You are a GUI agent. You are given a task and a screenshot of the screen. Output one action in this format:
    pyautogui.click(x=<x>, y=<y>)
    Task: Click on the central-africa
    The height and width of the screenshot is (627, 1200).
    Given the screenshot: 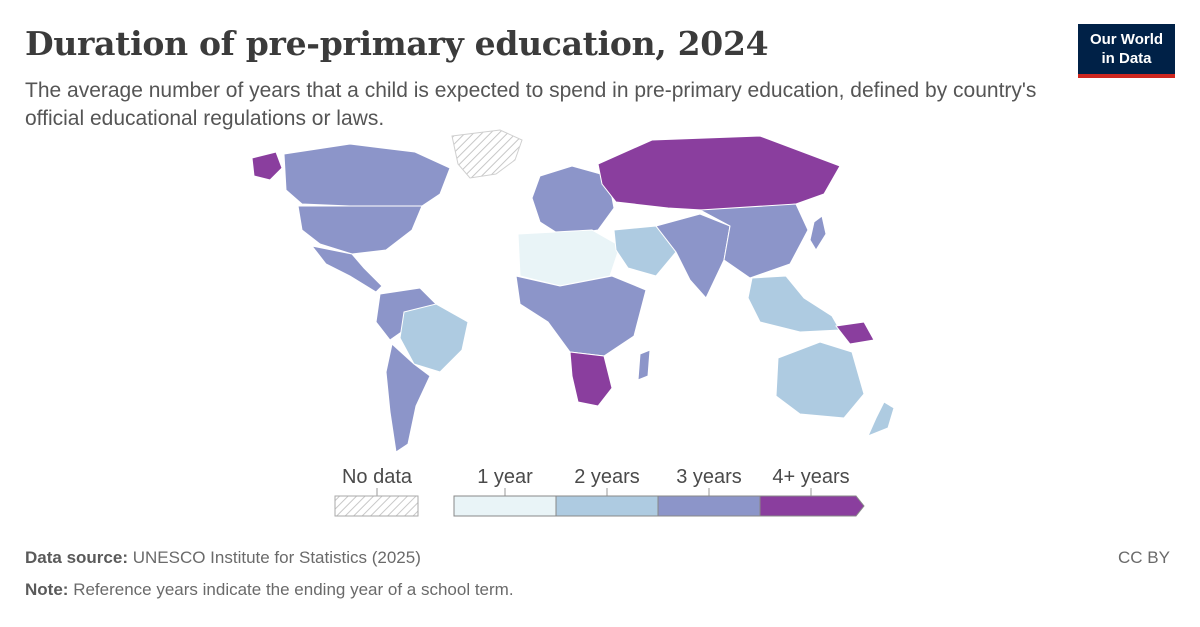 What is the action you would take?
    pyautogui.click(x=581, y=316)
    